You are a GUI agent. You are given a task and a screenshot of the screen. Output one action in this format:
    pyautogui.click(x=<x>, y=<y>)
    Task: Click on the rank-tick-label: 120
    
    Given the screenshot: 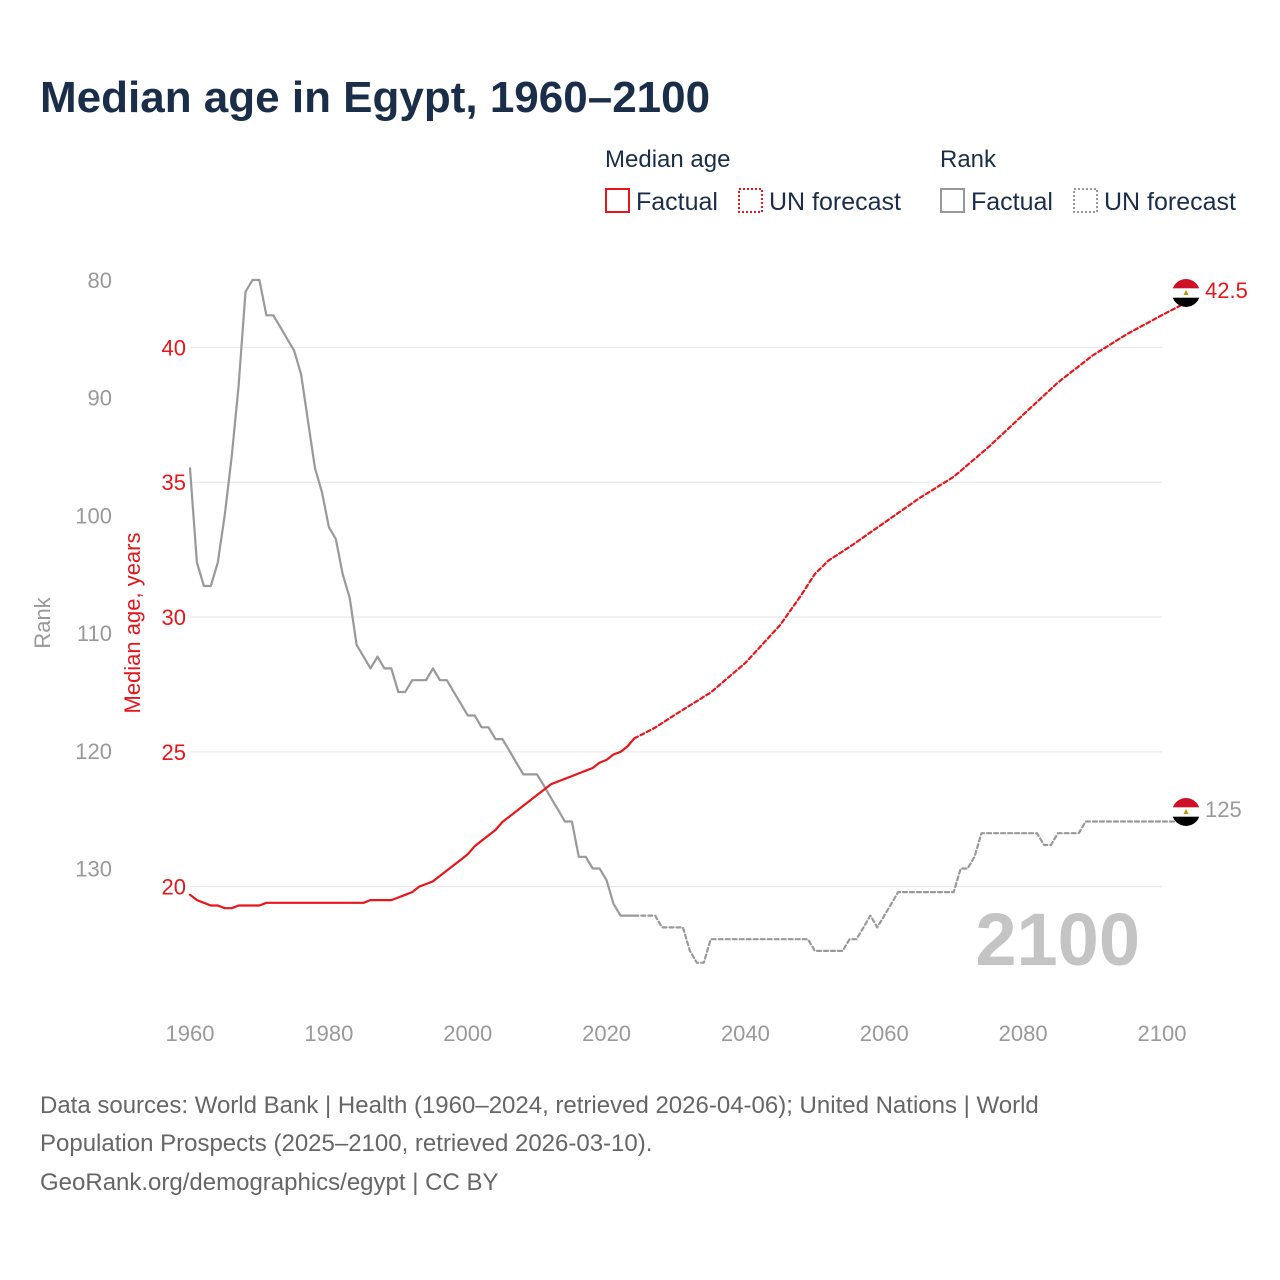 What is the action you would take?
    pyautogui.click(x=93, y=751)
    